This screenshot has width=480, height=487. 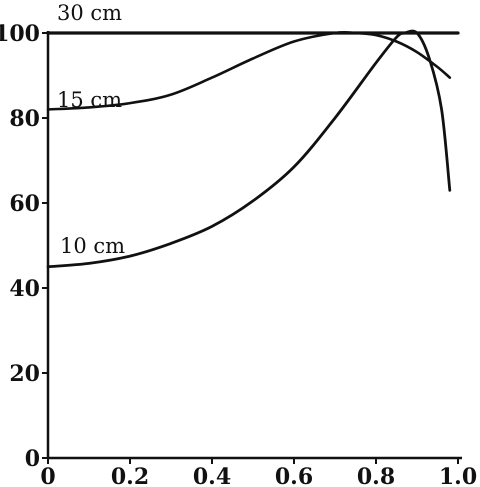 What do you see at coordinates (458, 475) in the screenshot?
I see `x-tick-label: 1.0` at bounding box center [458, 475].